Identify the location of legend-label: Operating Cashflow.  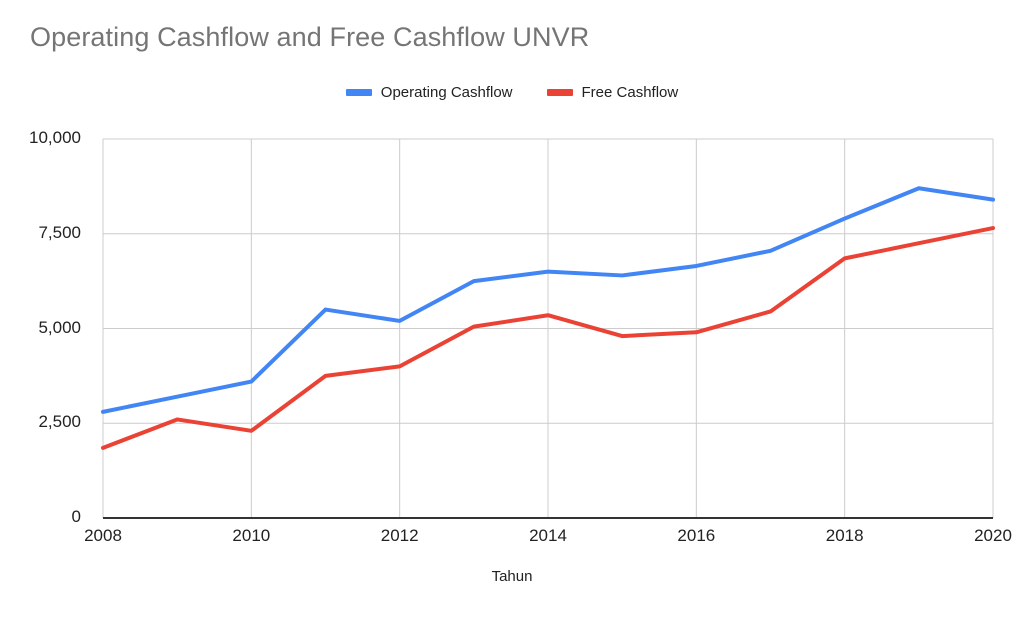
(446, 92).